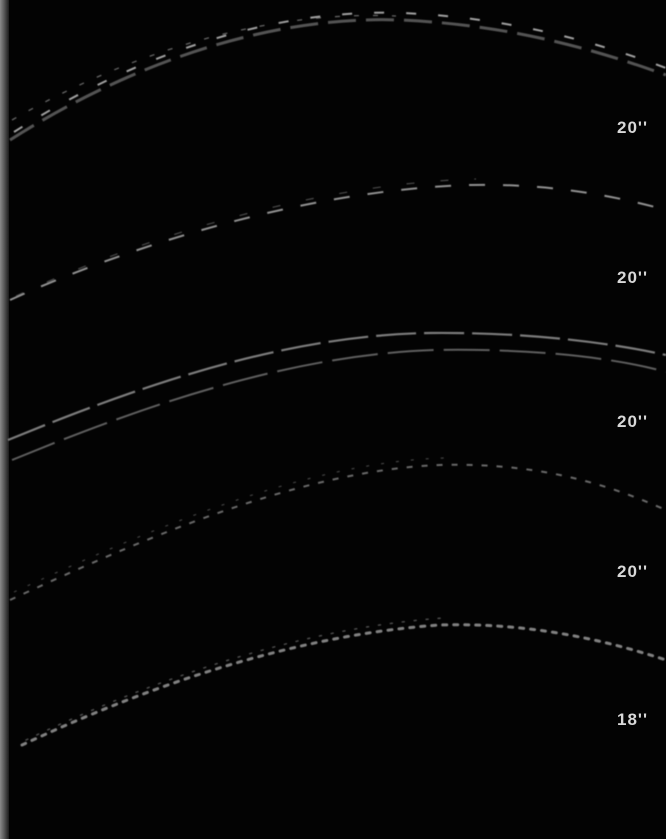 The height and width of the screenshot is (839, 666). I want to click on chain-4-length-label: 20'', so click(632, 571).